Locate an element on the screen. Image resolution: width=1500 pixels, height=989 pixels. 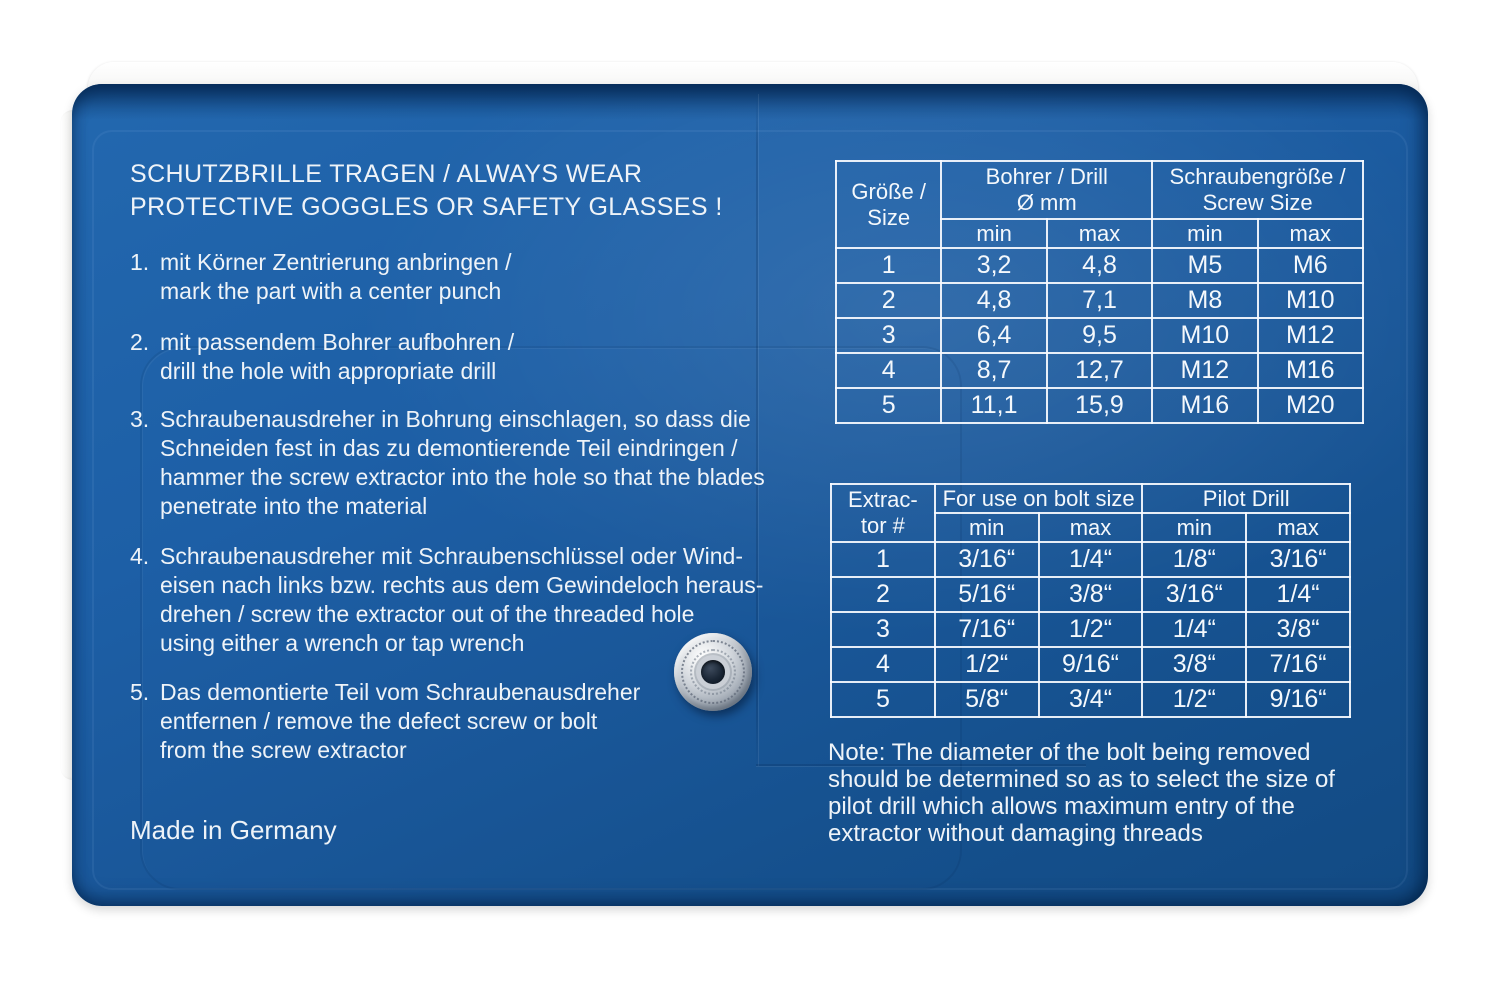
table-cell: 15,9 is located at coordinates (1099, 405).